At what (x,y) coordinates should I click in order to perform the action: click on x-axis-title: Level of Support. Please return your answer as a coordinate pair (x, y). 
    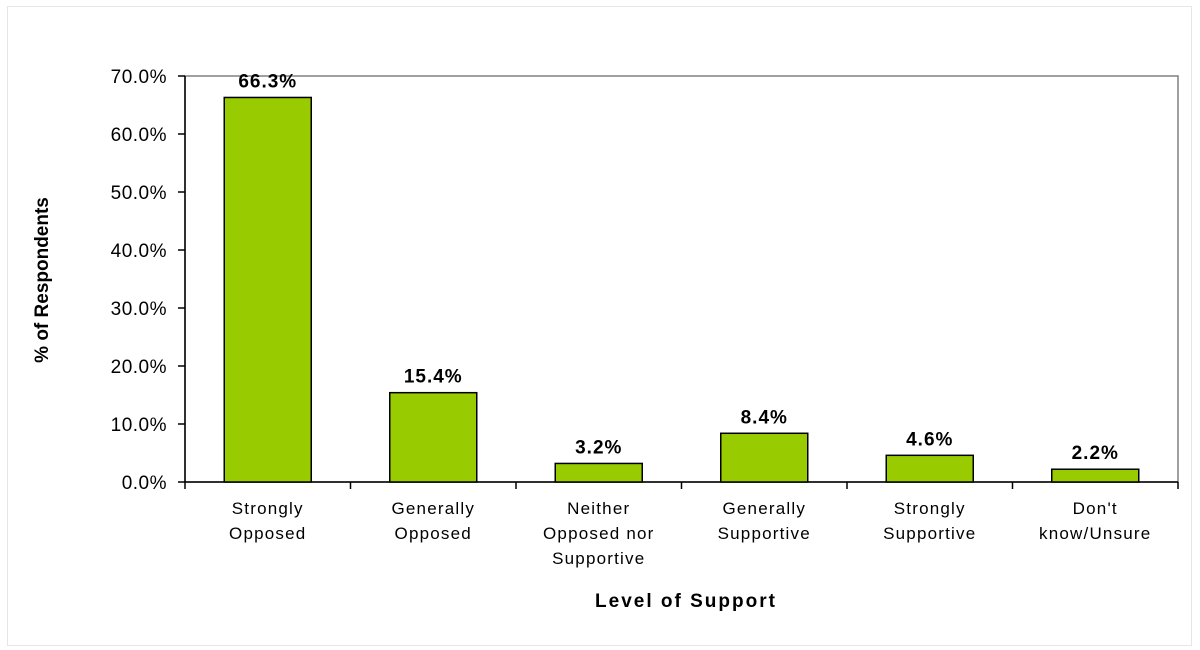
    Looking at the image, I should click on (686, 601).